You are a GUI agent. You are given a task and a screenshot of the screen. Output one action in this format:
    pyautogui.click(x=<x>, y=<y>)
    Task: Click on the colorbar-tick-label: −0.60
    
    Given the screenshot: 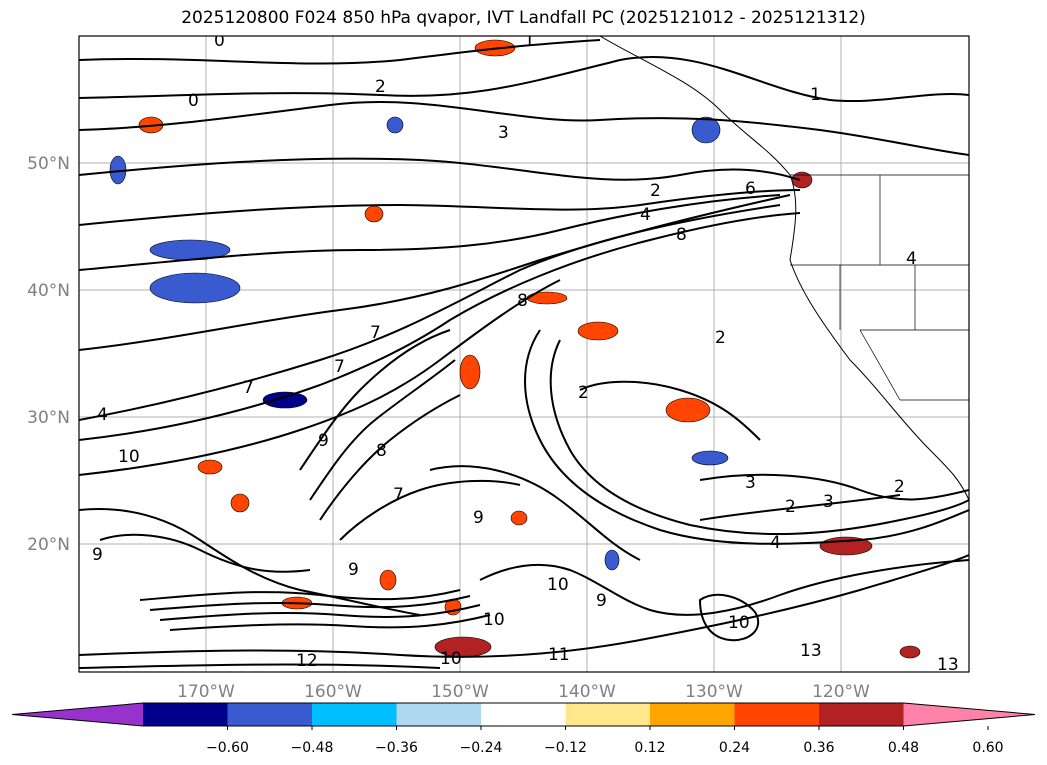 What is the action you would take?
    pyautogui.click(x=227, y=748)
    